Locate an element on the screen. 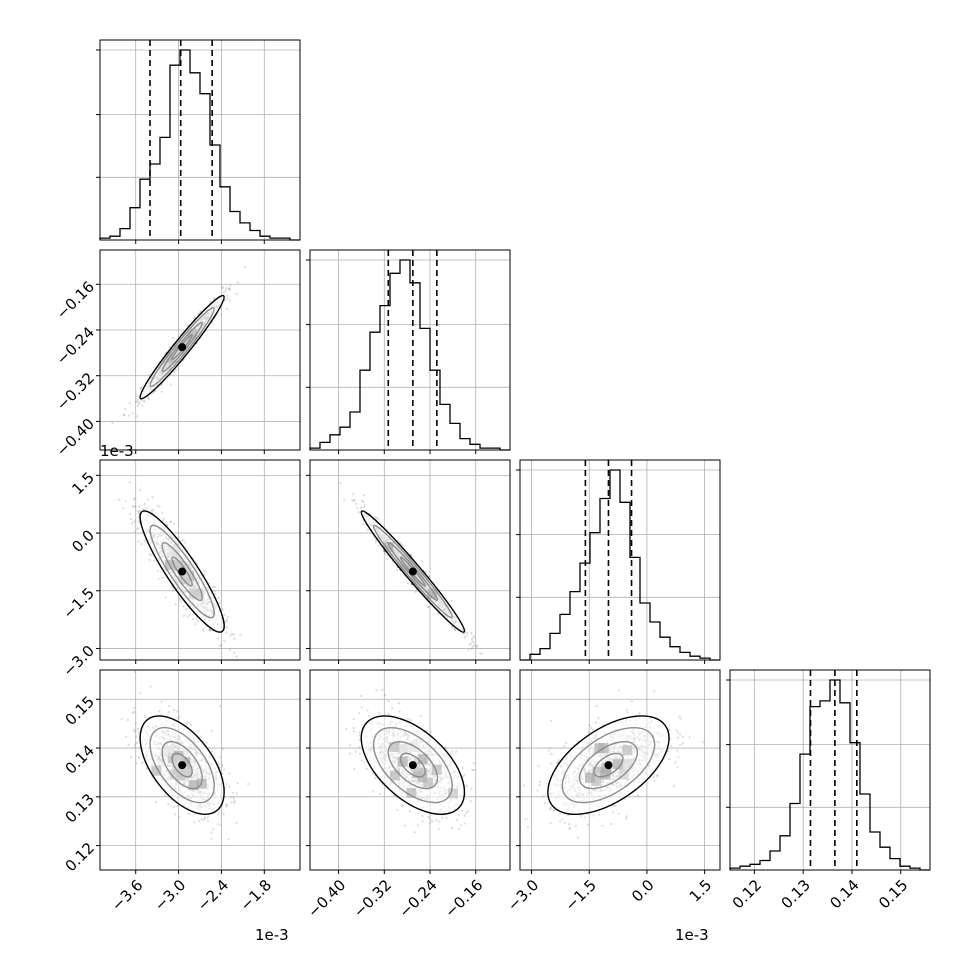  x-tick-label: −0.24 is located at coordinates (418, 898).